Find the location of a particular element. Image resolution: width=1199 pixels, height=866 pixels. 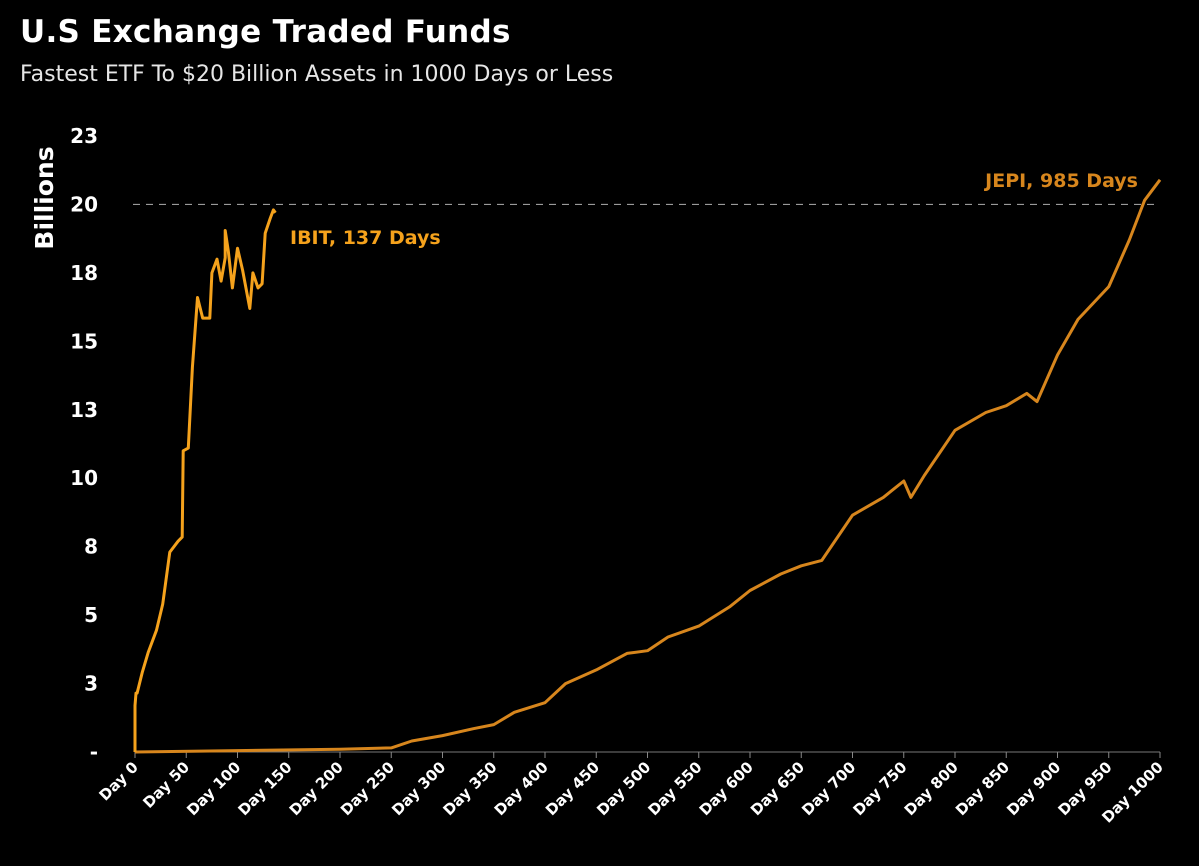

x-tick-label: Day 100 is located at coordinates (213, 788).